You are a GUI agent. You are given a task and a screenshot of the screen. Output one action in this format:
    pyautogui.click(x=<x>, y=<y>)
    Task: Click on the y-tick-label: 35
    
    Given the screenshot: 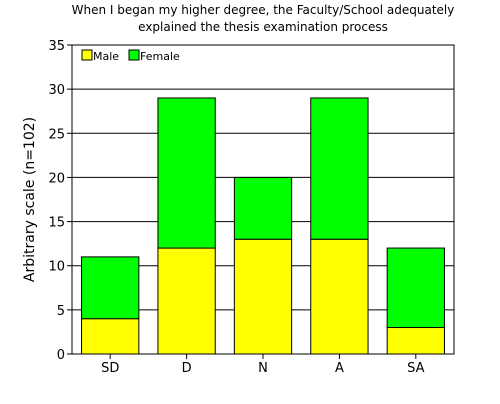 What is the action you would take?
    pyautogui.click(x=56, y=46)
    